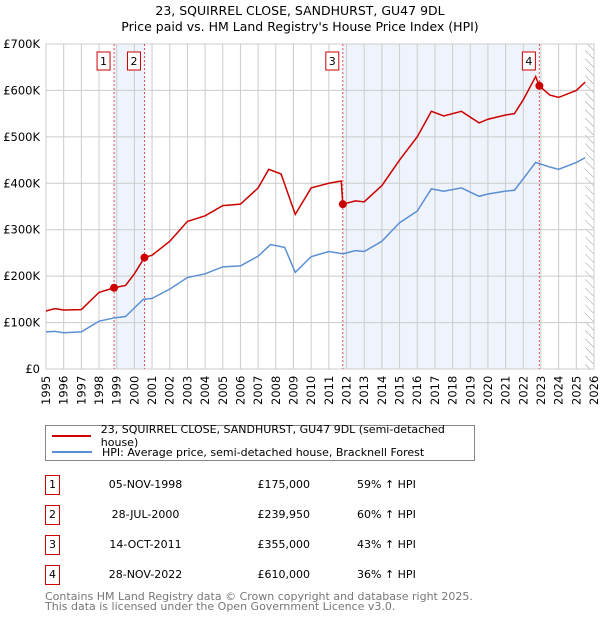 This screenshot has width=600, height=620. Describe the element at coordinates (470, 390) in the screenshot. I see `x-tick-label: 2019` at that location.